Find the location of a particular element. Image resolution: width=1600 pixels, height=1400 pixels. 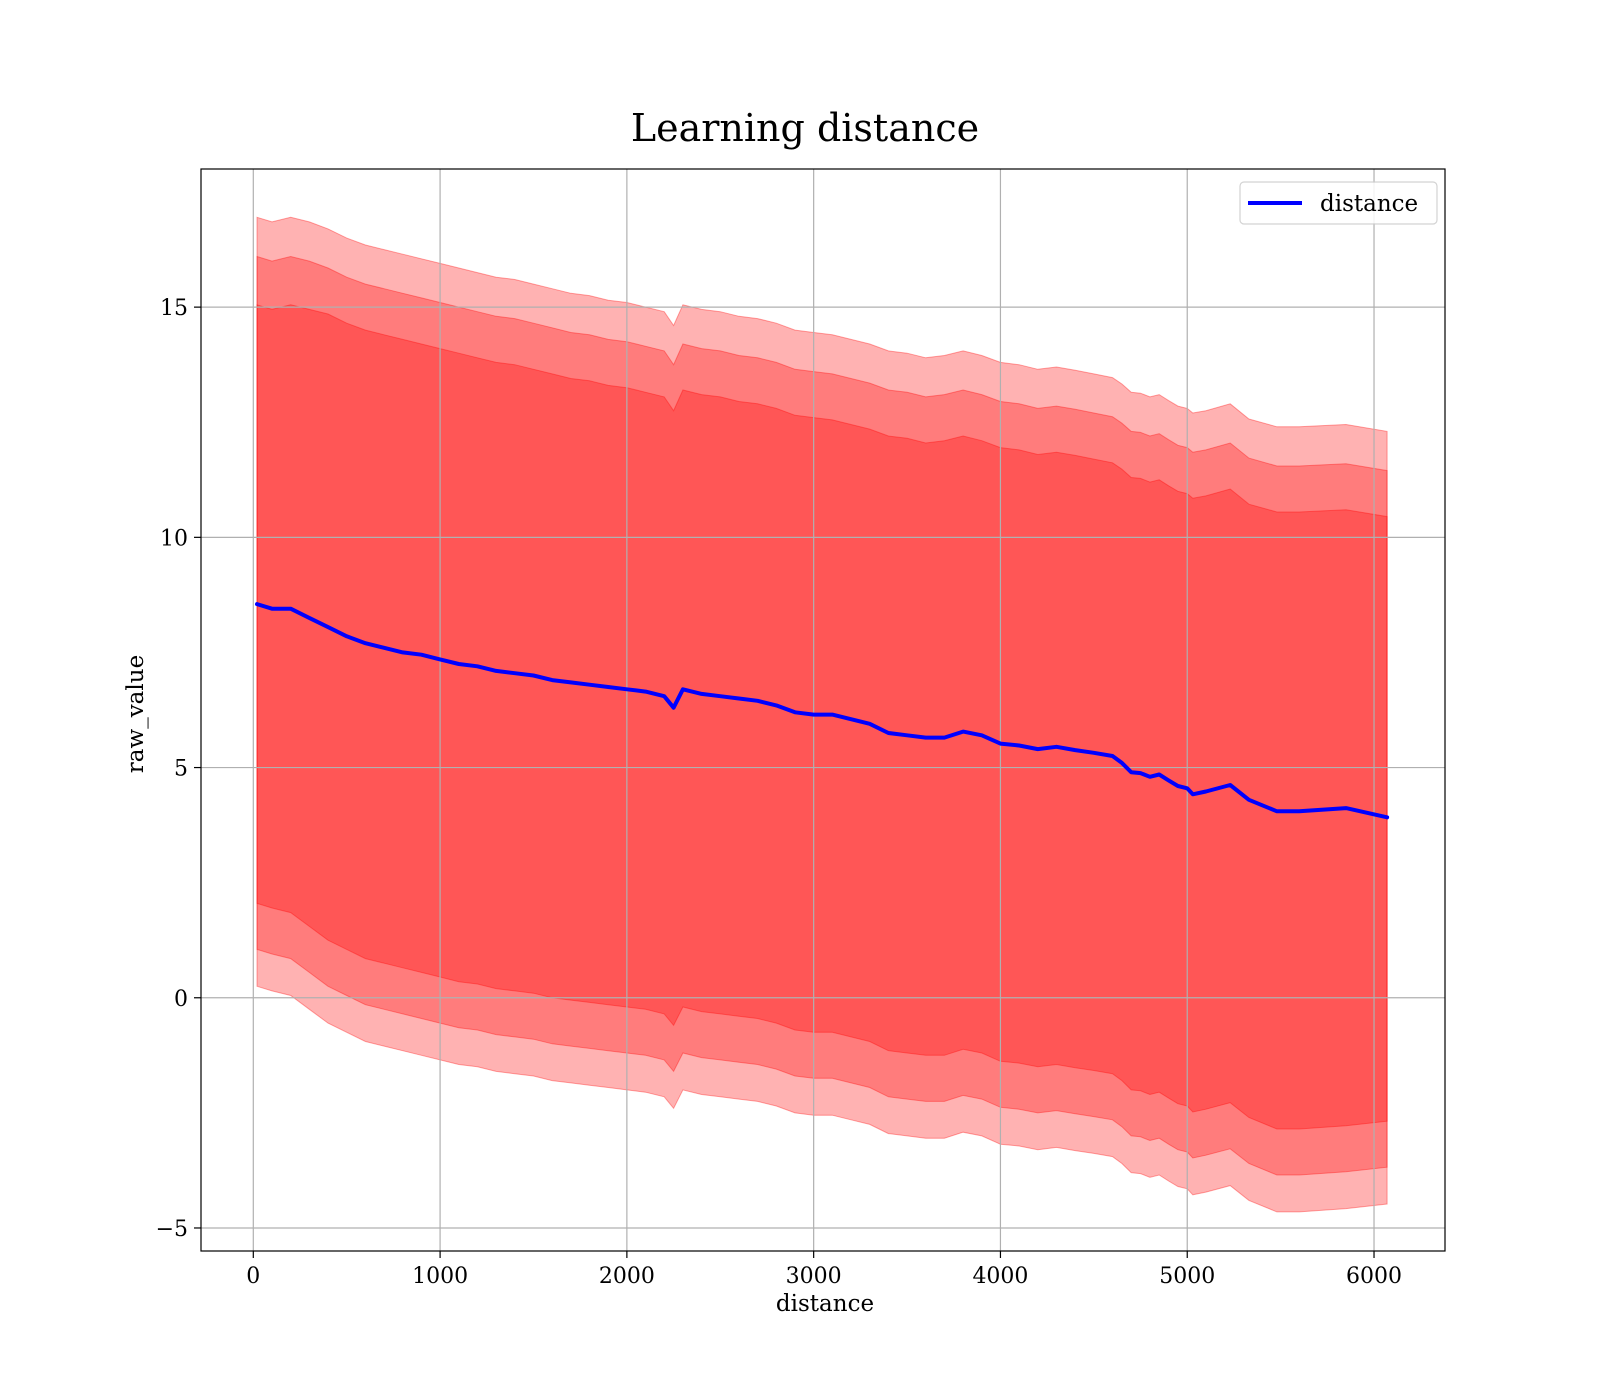

x-tick-label: 4000 is located at coordinates (1000, 1276).